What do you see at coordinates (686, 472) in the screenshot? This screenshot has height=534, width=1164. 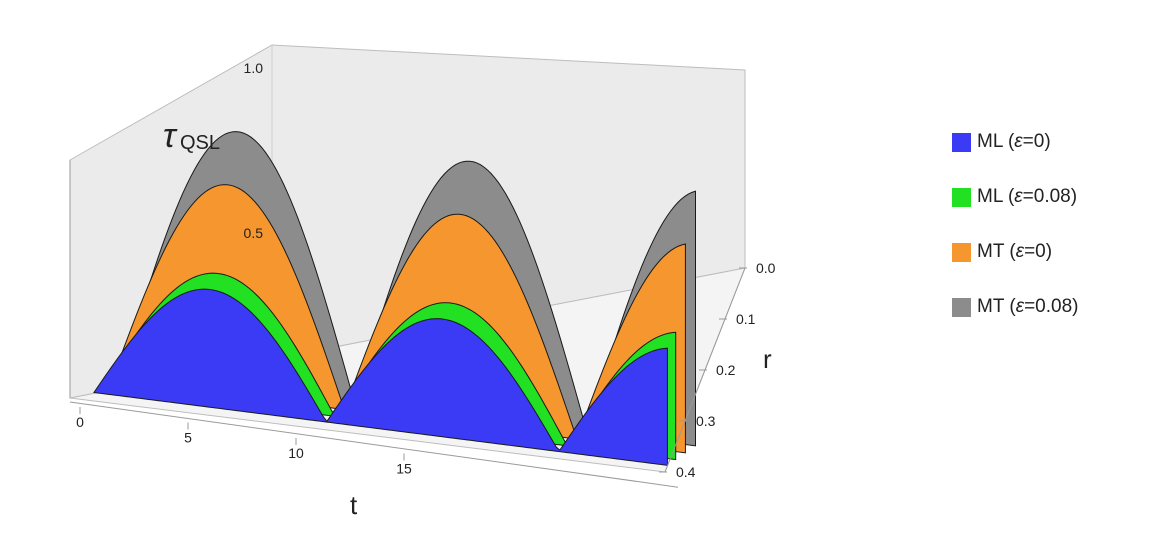 I see `y-tick-label: 0.4` at bounding box center [686, 472].